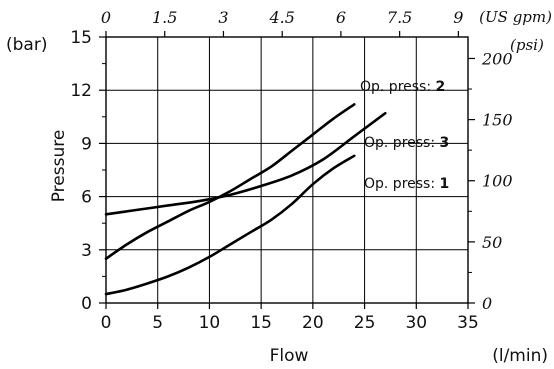 The image size is (554, 369). Describe the element at coordinates (458, 17) in the screenshot. I see `top-tick-label: 9` at that location.